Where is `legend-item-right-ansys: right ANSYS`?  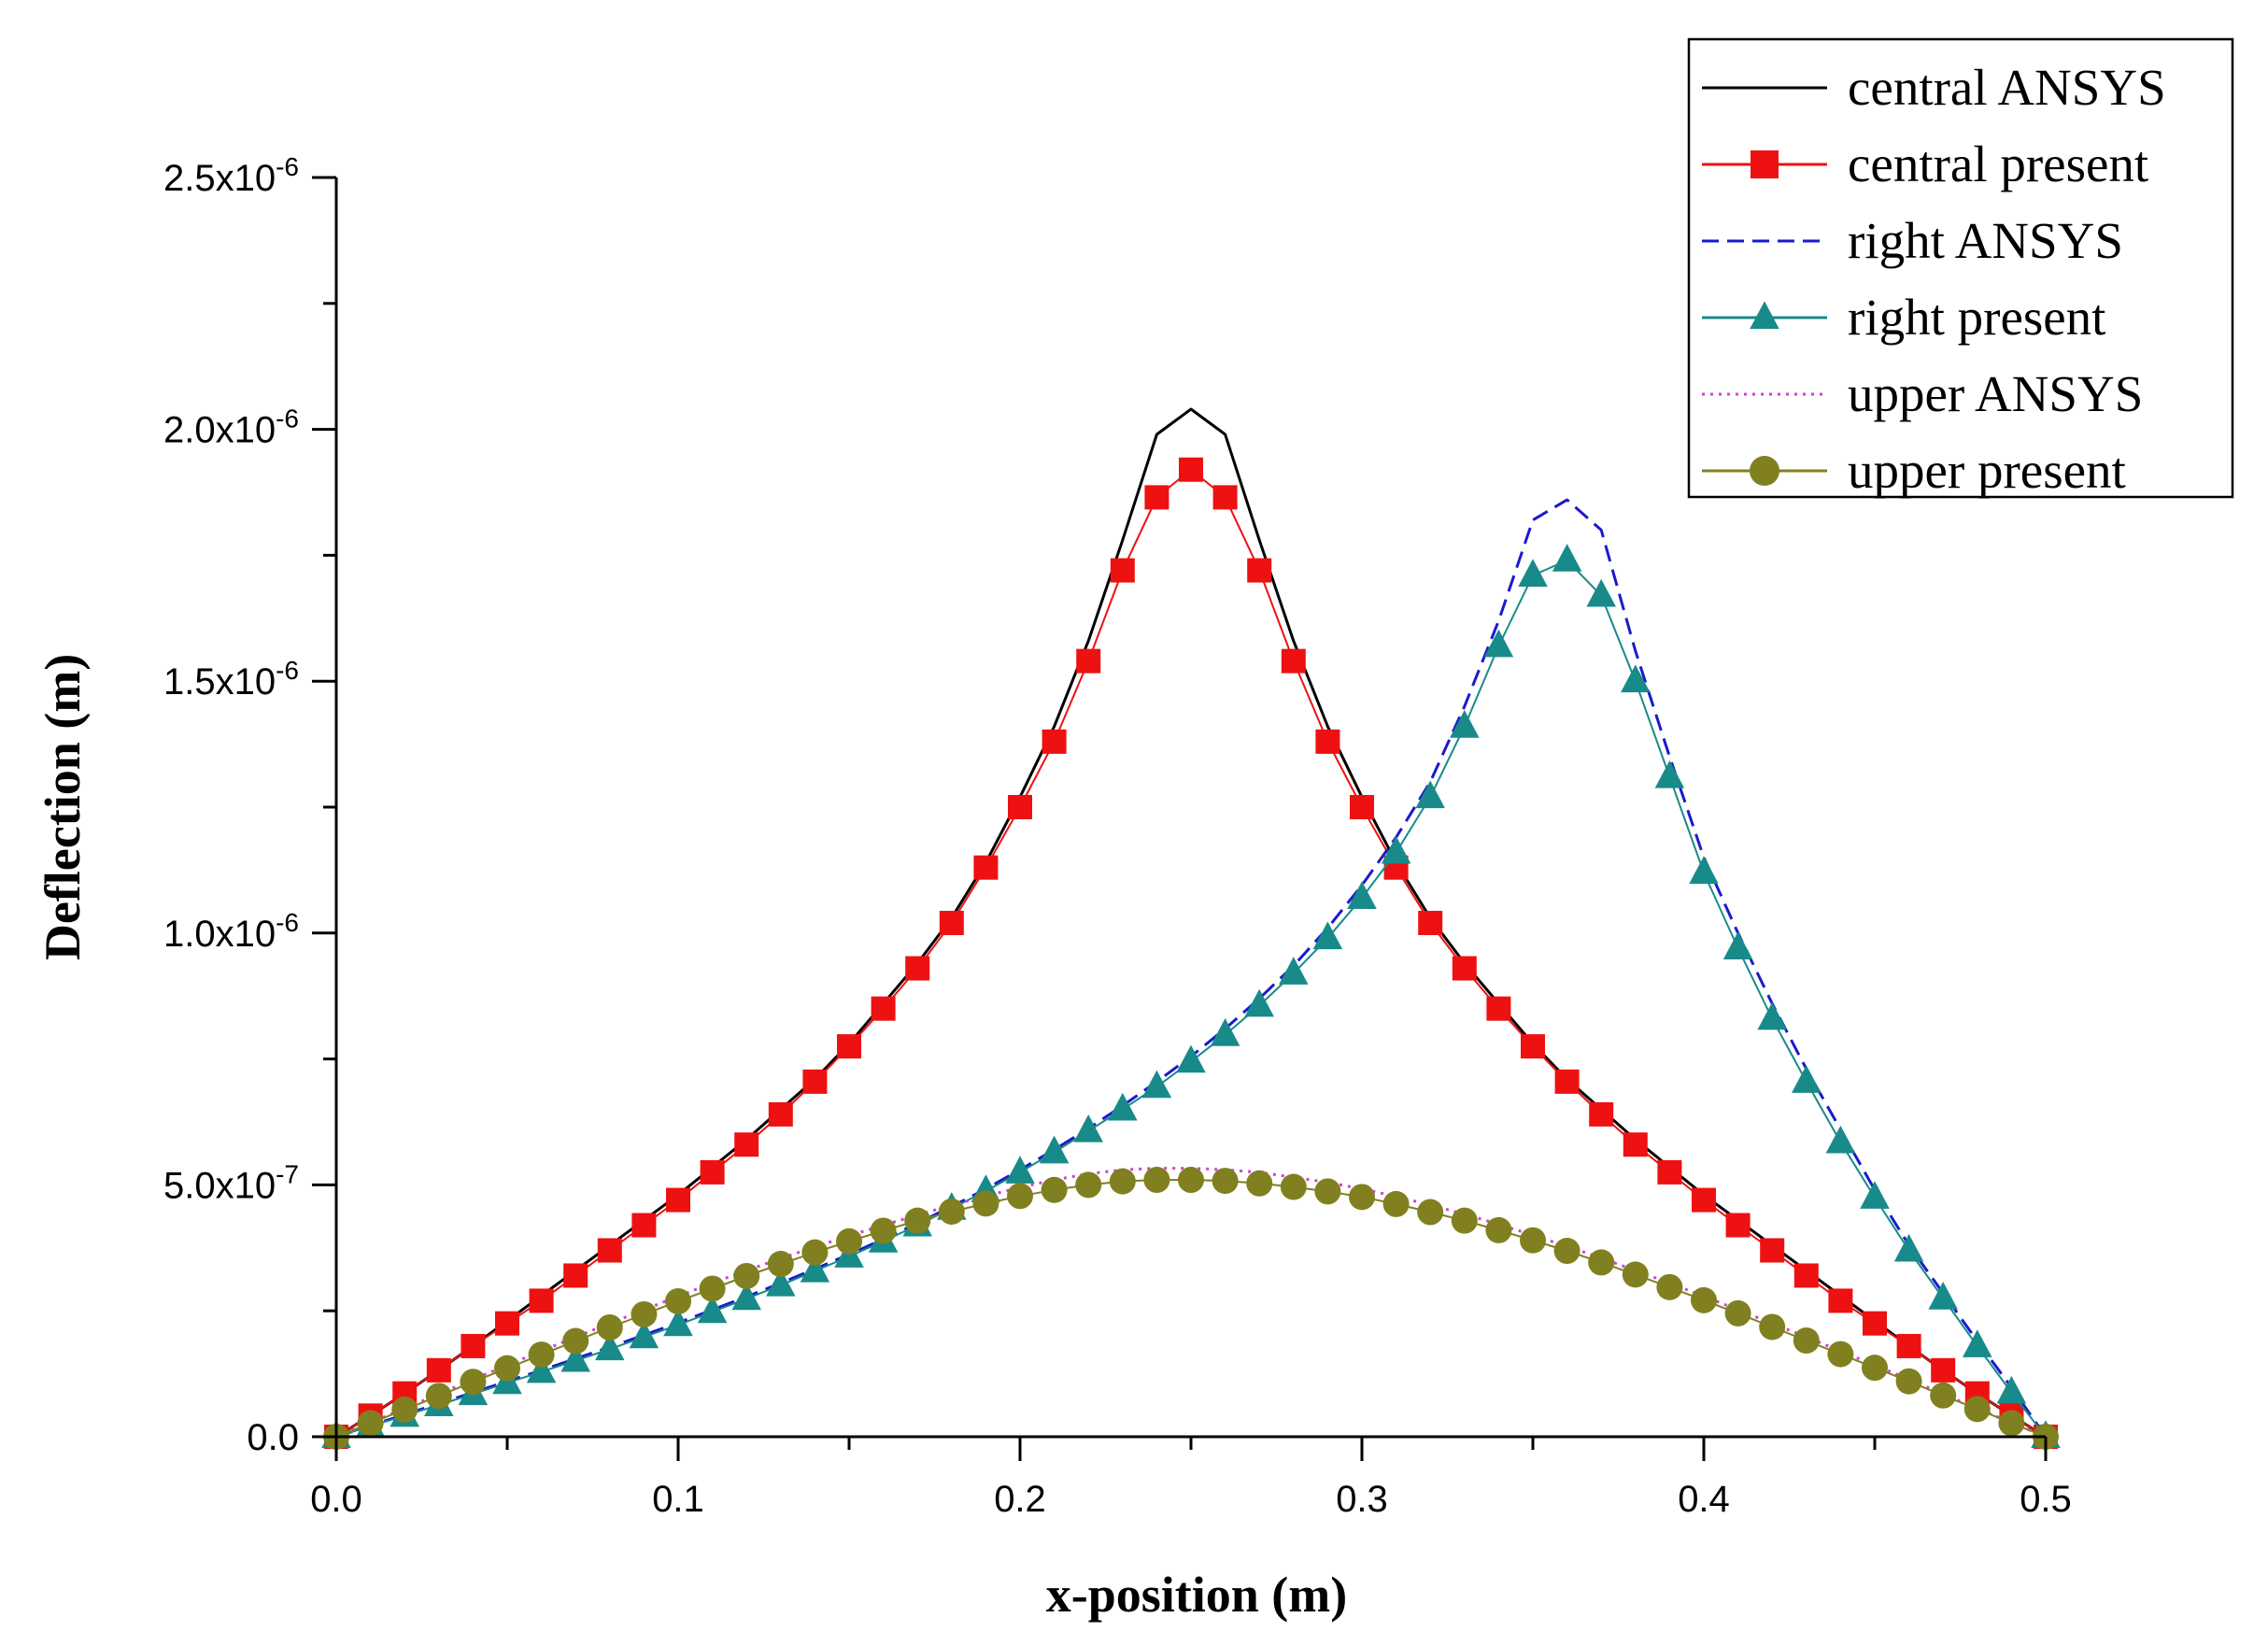
legend-item-right-ansys: right ANSYS is located at coordinates (1912, 240).